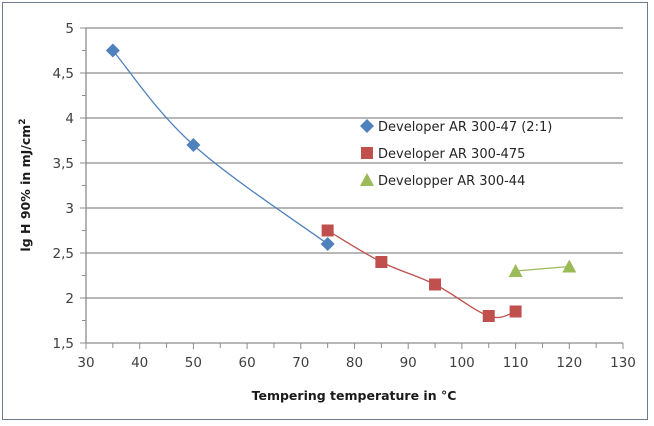  I want to click on x-tick-label: 90, so click(408, 363).